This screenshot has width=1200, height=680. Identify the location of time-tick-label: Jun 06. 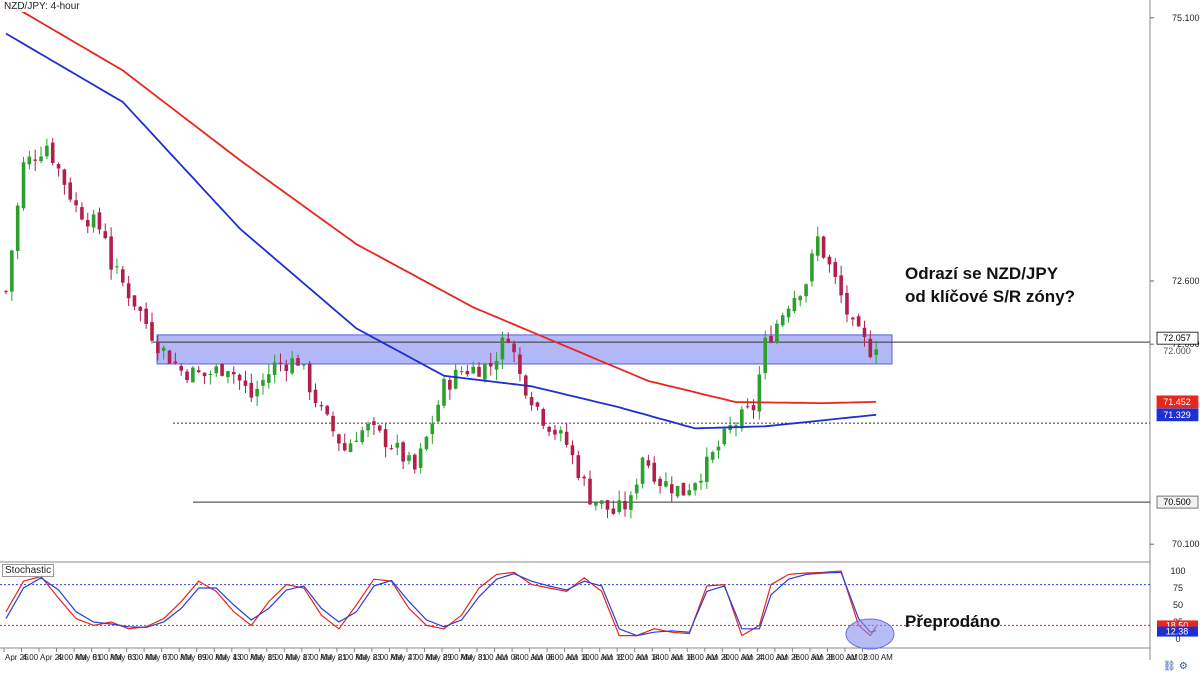
(543, 657).